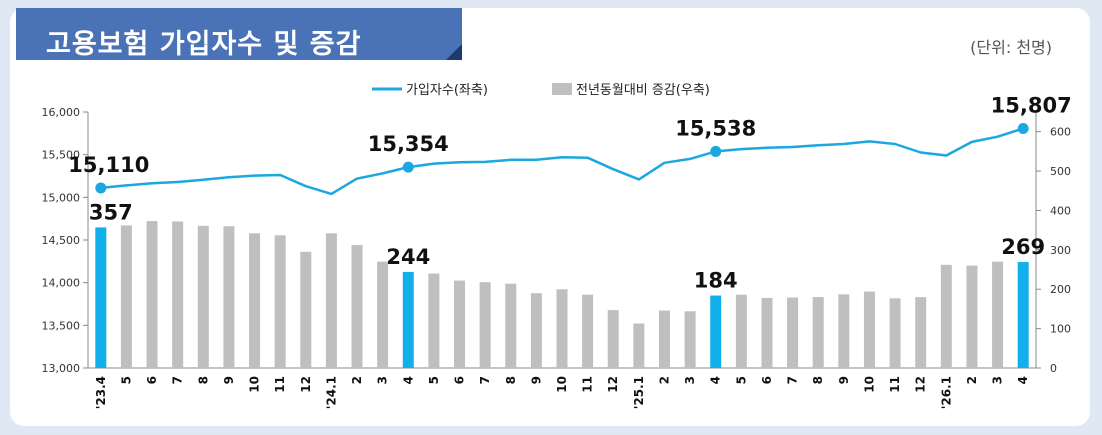 The image size is (1102, 435). Describe the element at coordinates (454, 52) in the screenshot. I see `title-fold-decoration` at that location.